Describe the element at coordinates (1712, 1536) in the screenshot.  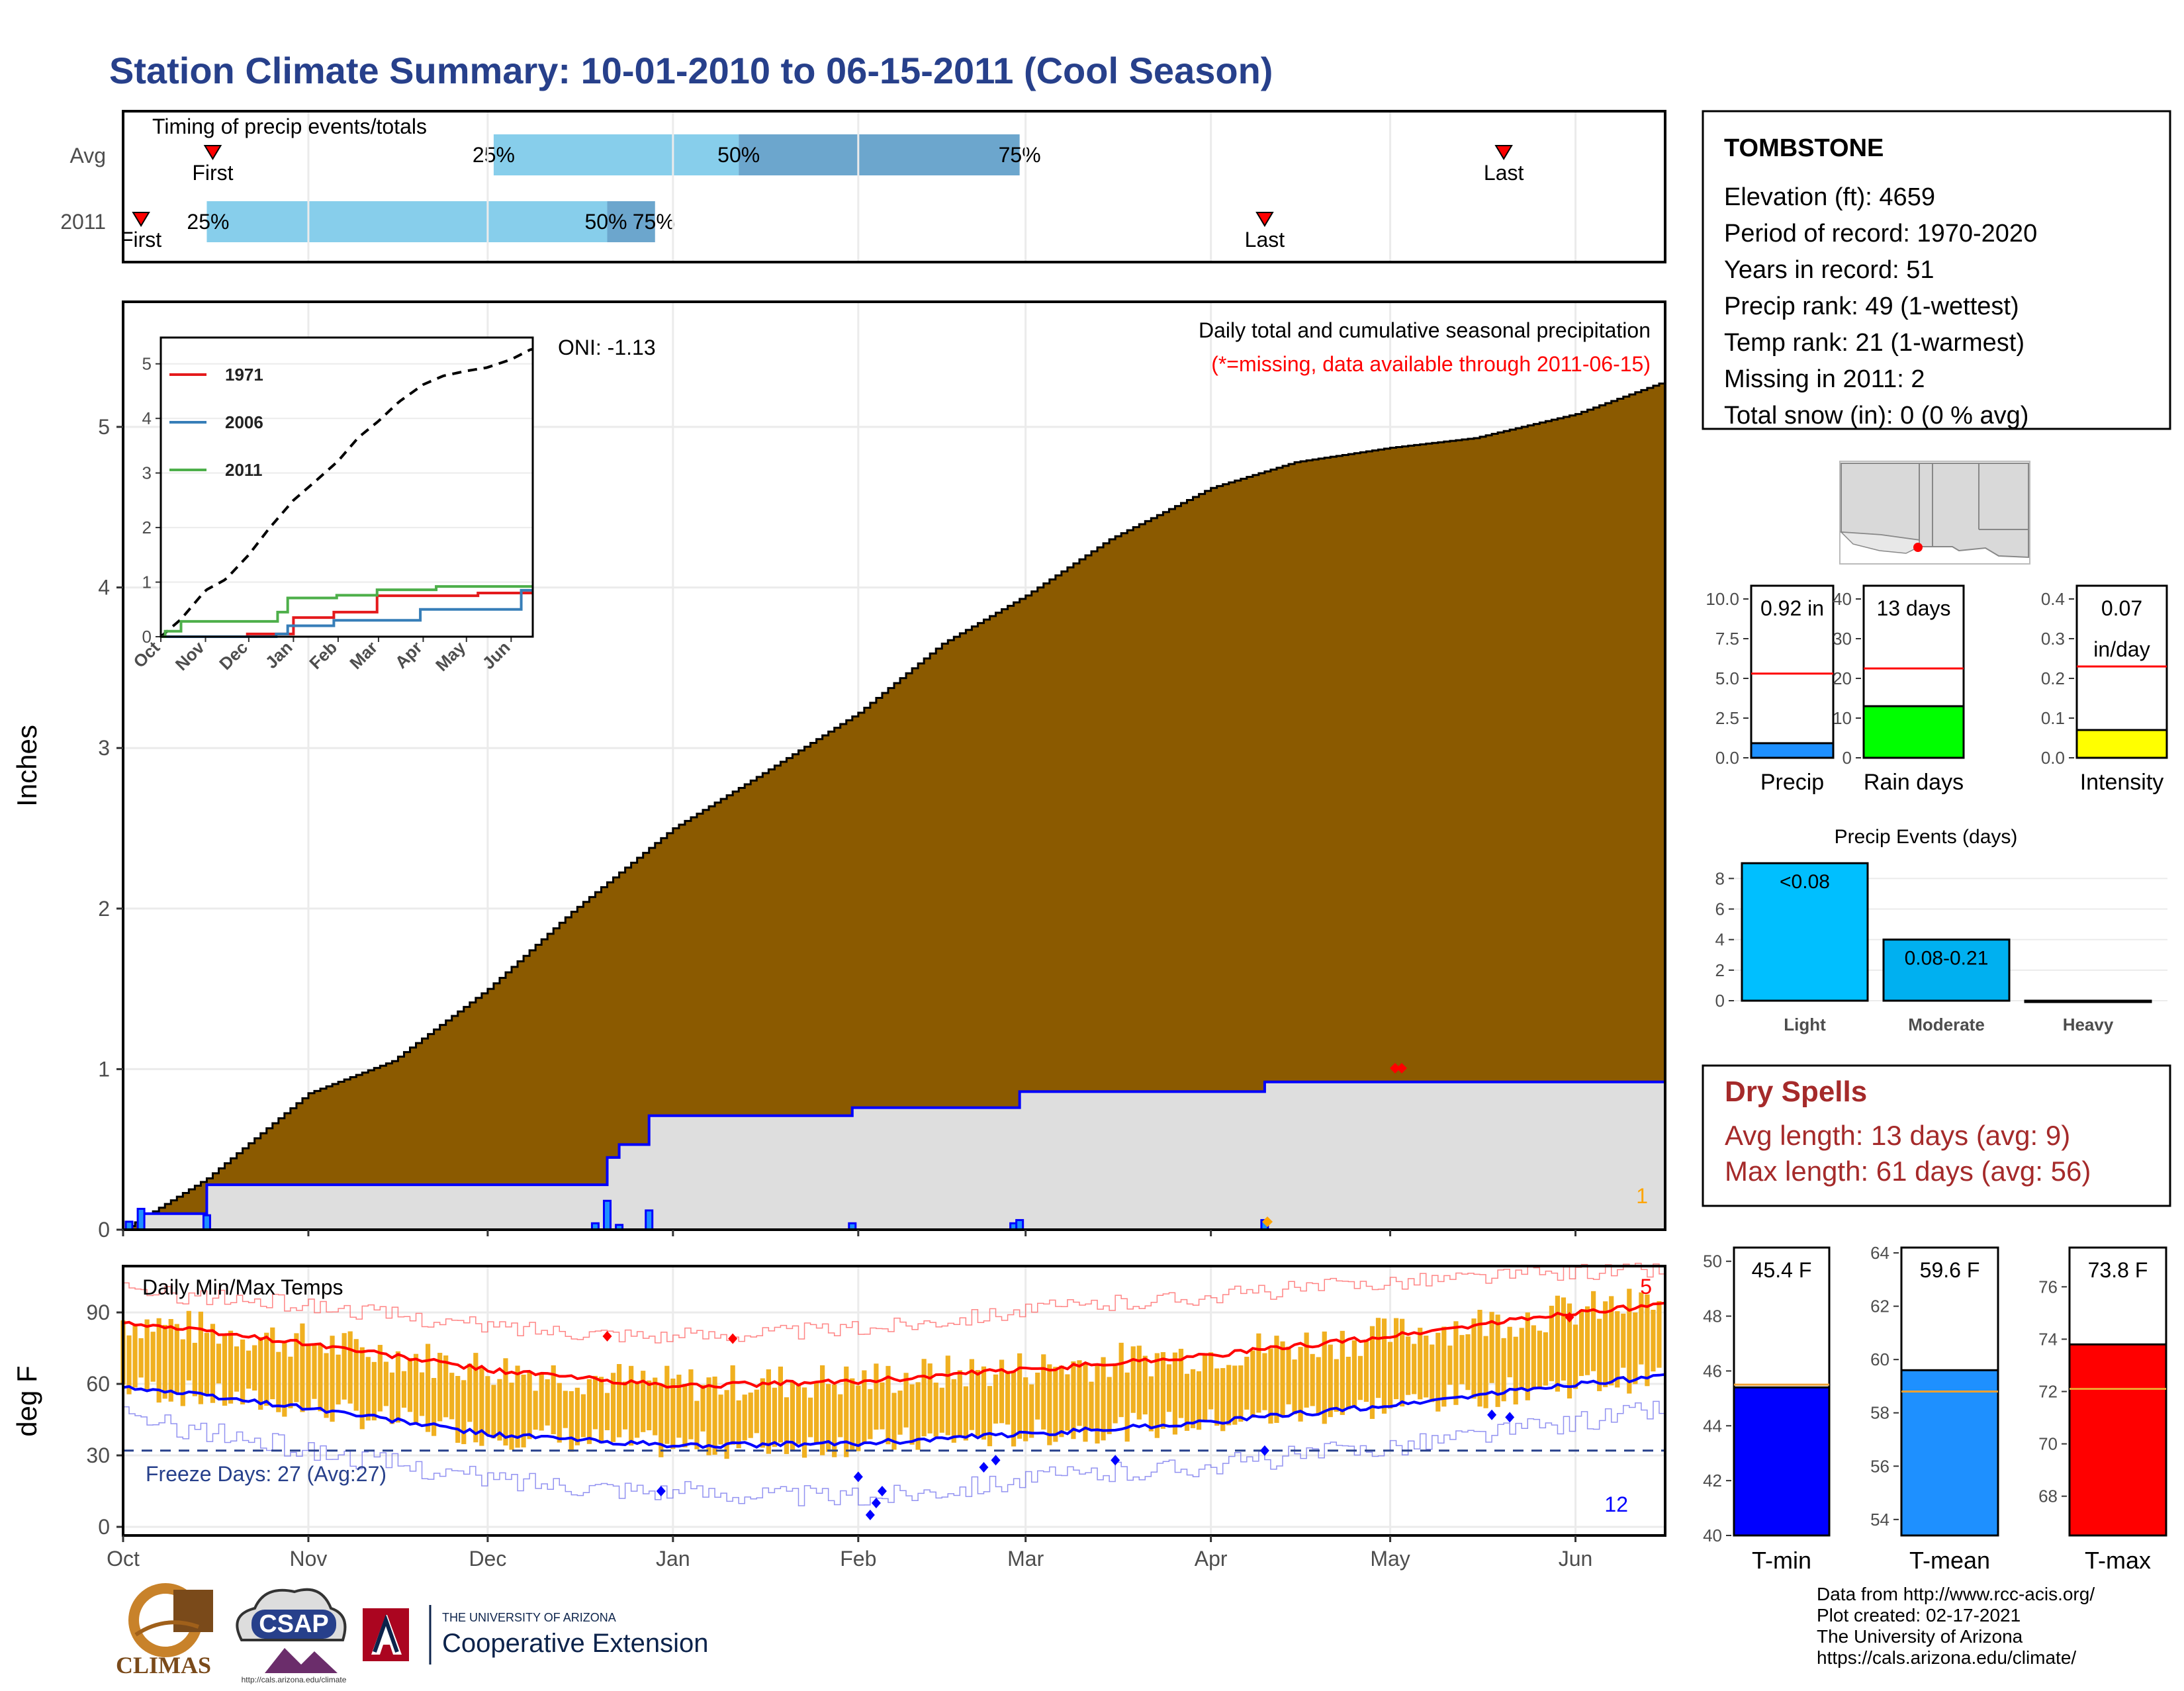
I see `temp-bar-ytick-label: 40` at that location.